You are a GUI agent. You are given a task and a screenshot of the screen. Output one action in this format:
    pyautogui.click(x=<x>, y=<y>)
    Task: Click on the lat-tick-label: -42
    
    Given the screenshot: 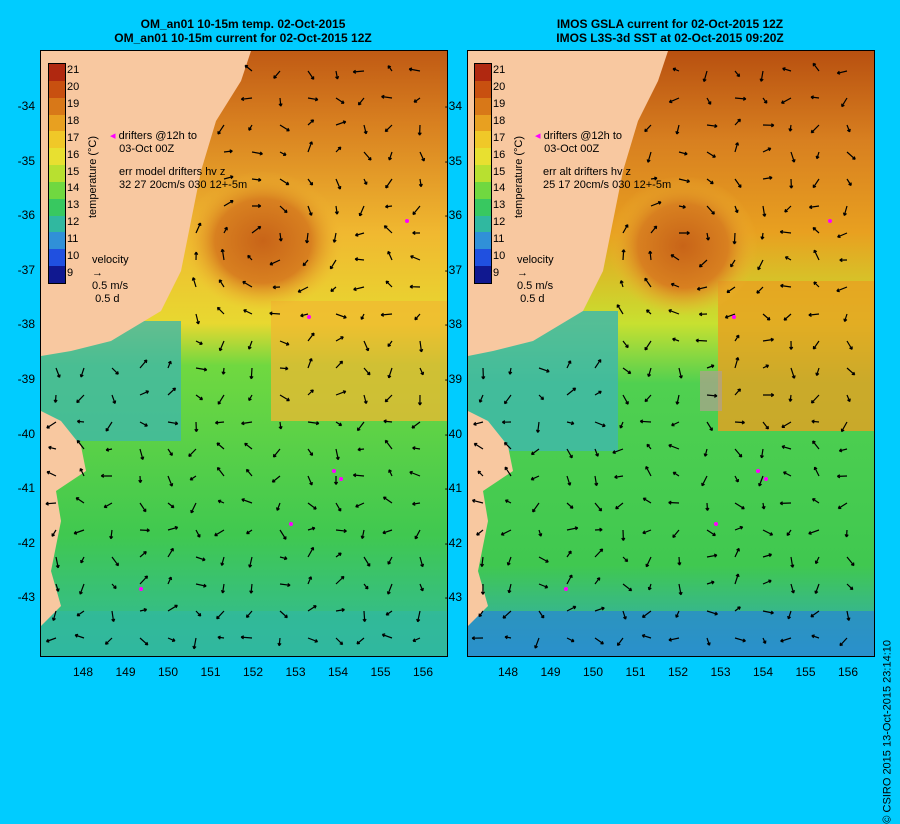 What is the action you would take?
    pyautogui.click(x=453, y=542)
    